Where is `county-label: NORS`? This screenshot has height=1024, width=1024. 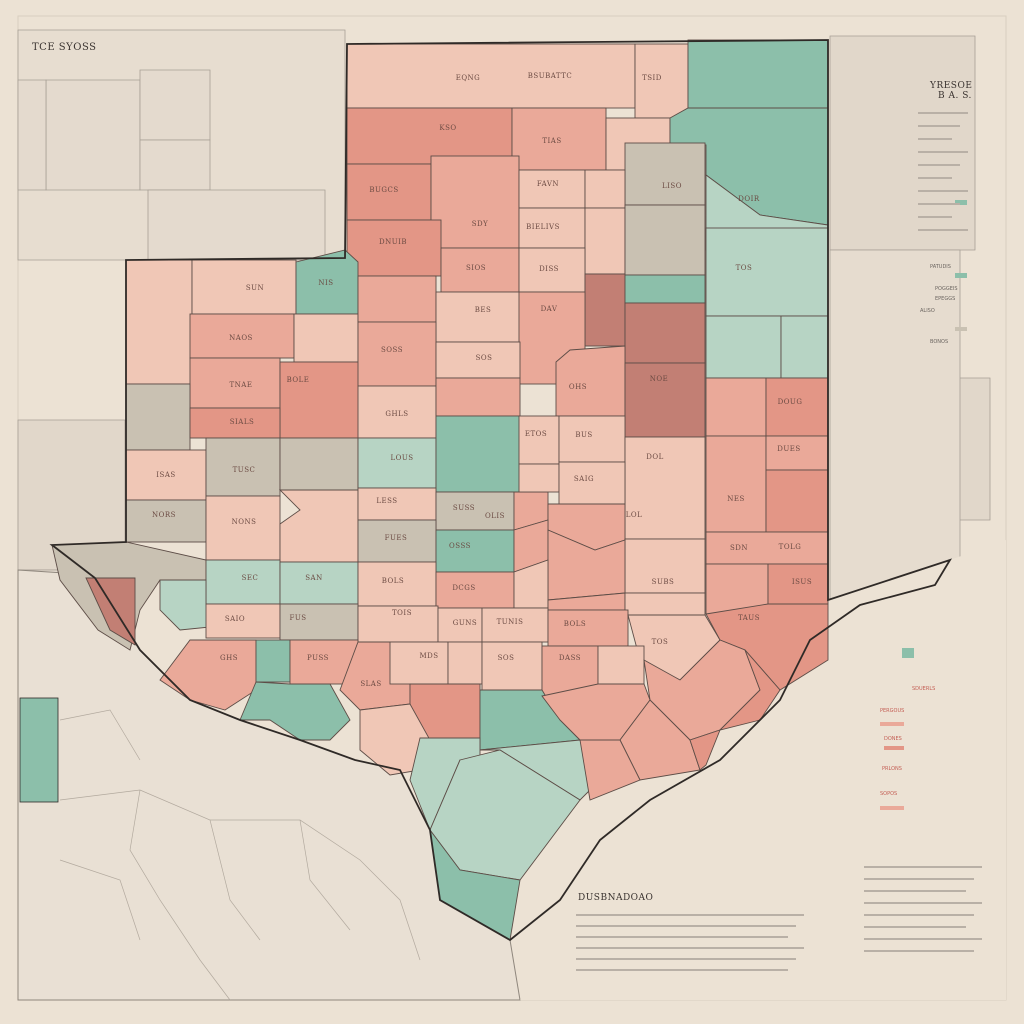 county-label: NORS is located at coordinates (164, 515).